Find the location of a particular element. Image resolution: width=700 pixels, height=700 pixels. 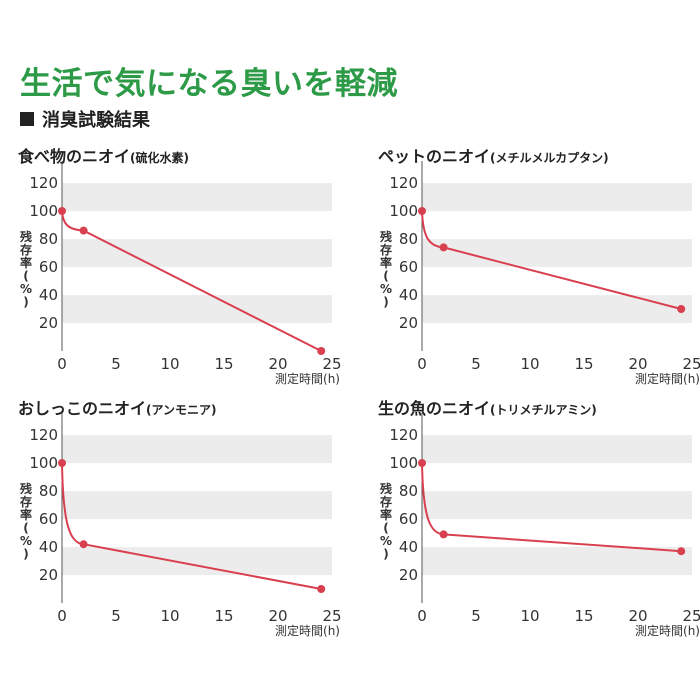

chart-title-main: 生の魚のニオイ is located at coordinates (434, 408).